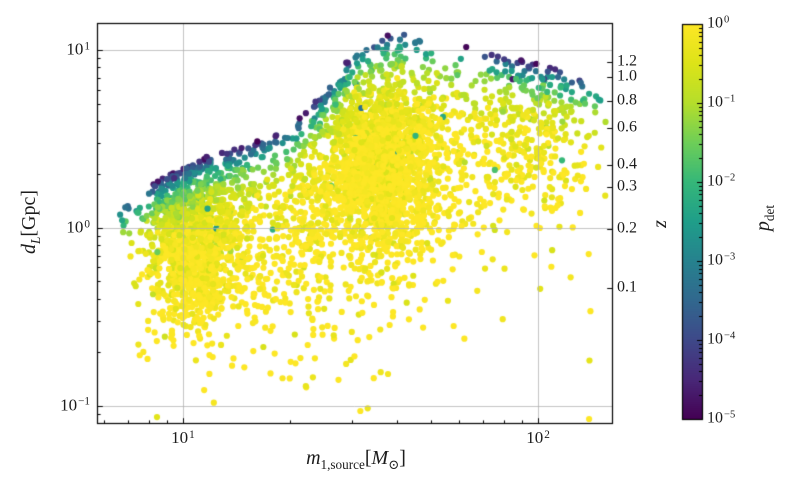 Image resolution: width=800 pixels, height=500 pixels. What do you see at coordinates (538, 437) in the screenshot?
I see `x-tick-label: 102` at bounding box center [538, 437].